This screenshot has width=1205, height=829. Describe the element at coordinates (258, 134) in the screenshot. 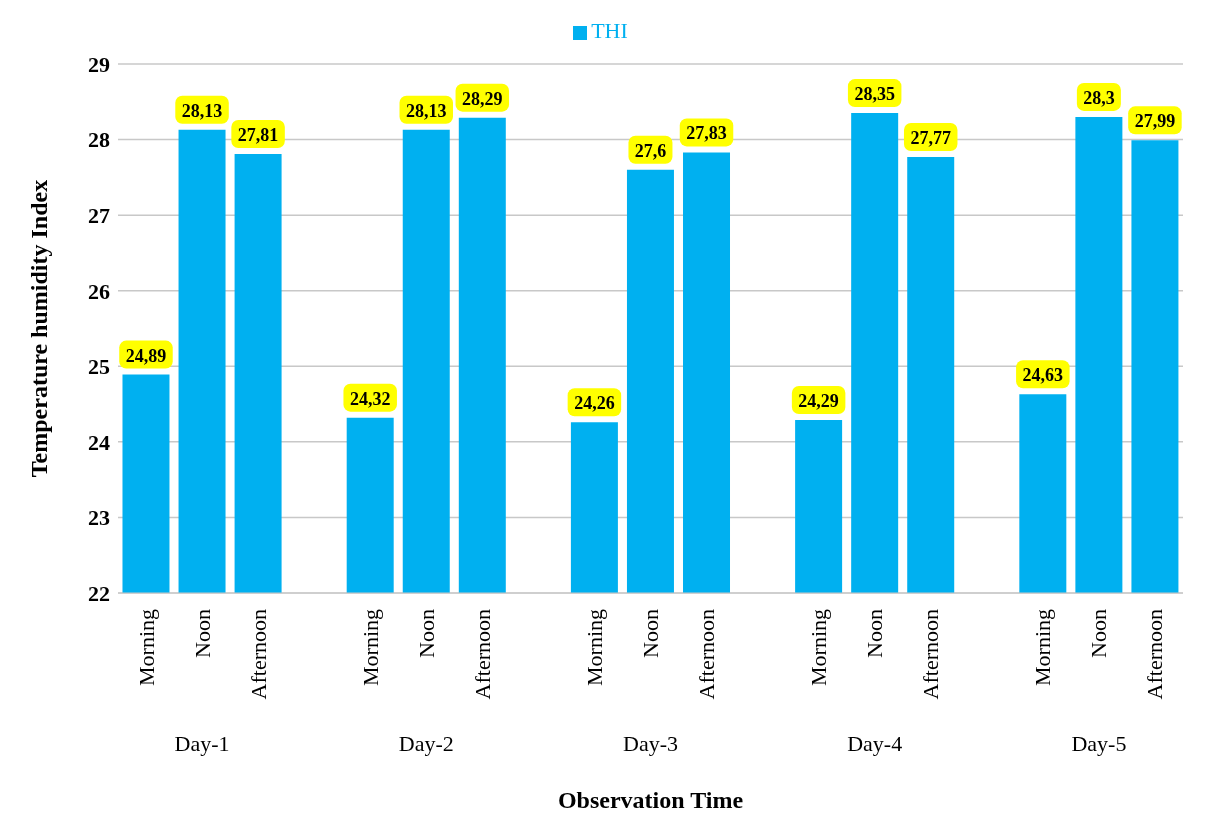

I see `data-label: 27,81` at that location.